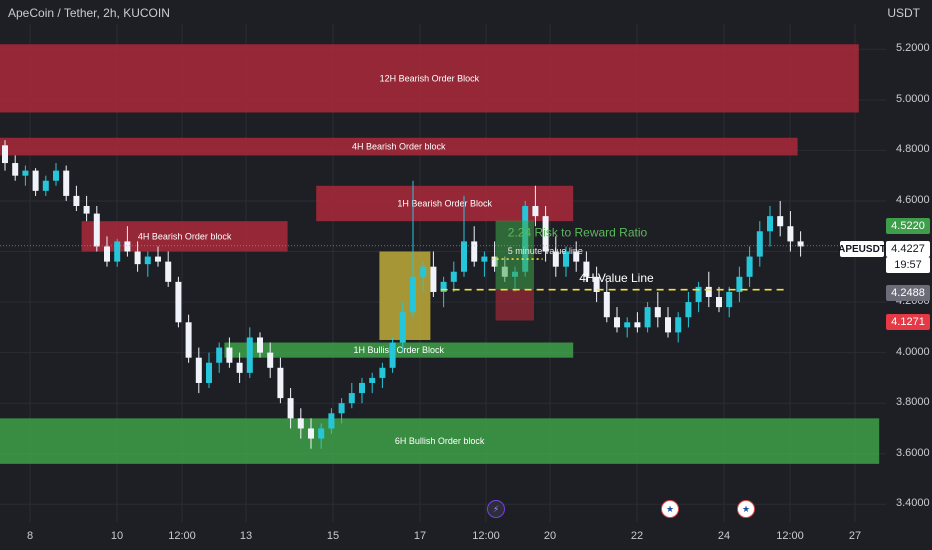  Describe the element at coordinates (913, 48) in the screenshot. I see `price-tick-label: 5.2000` at that location.